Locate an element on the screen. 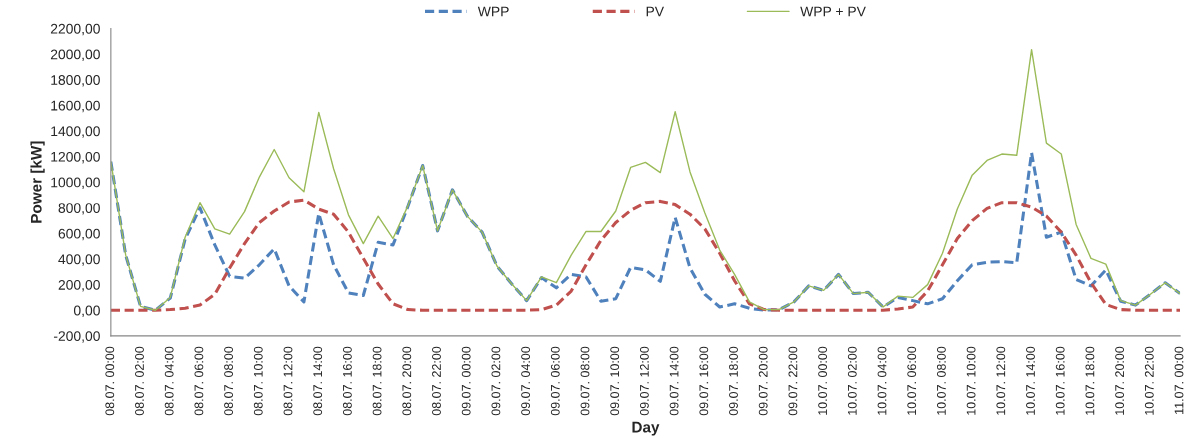 This screenshot has height=439, width=1192. x-tick-label: 08.07. 12:00 is located at coordinates (288, 381).